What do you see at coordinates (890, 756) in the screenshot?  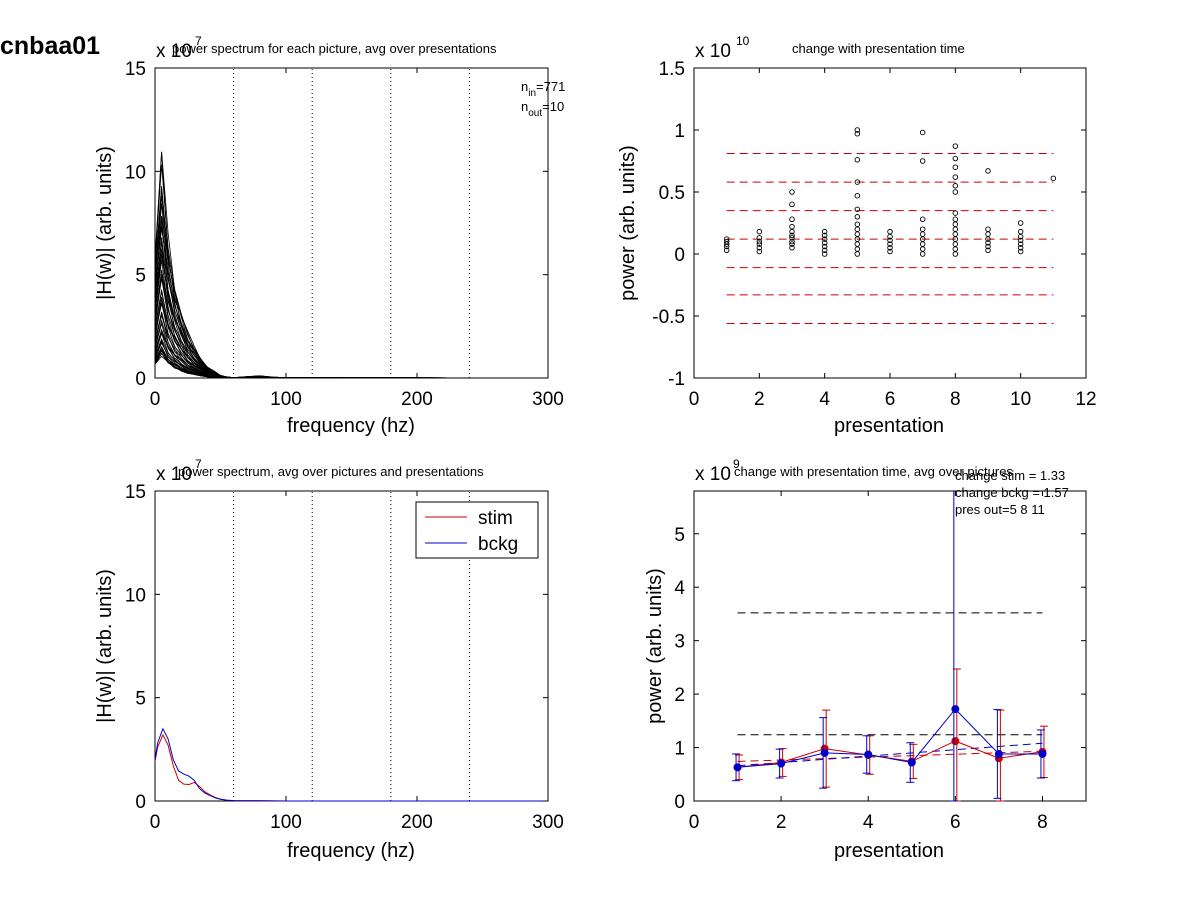 I see `trend-line` at bounding box center [890, 756].